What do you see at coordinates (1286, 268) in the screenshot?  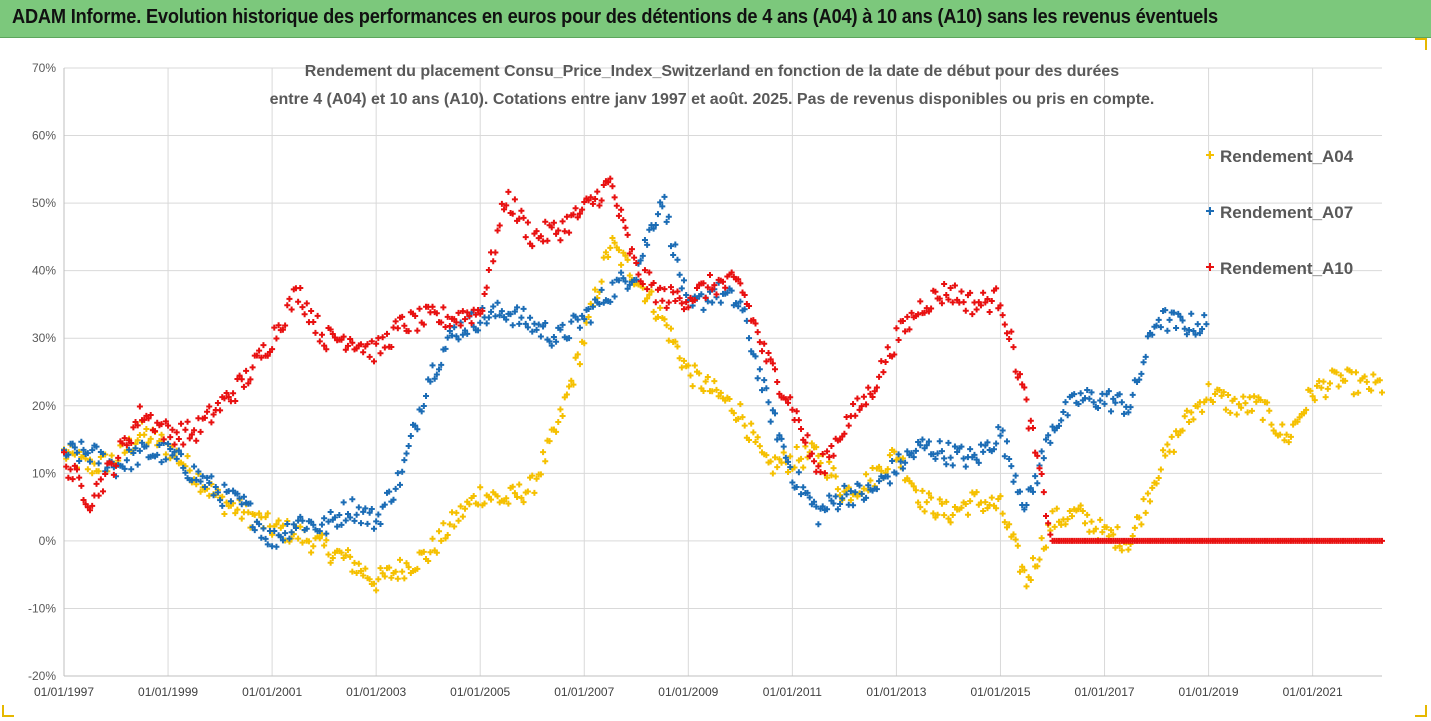 I see `legend-label: Rendement_A10` at bounding box center [1286, 268].